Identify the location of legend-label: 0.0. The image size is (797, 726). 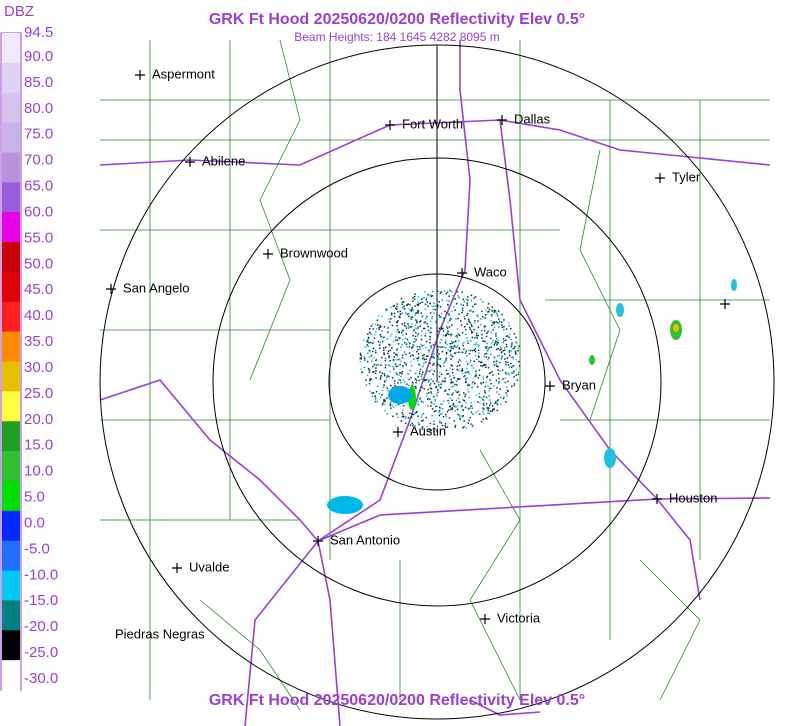
(34, 522).